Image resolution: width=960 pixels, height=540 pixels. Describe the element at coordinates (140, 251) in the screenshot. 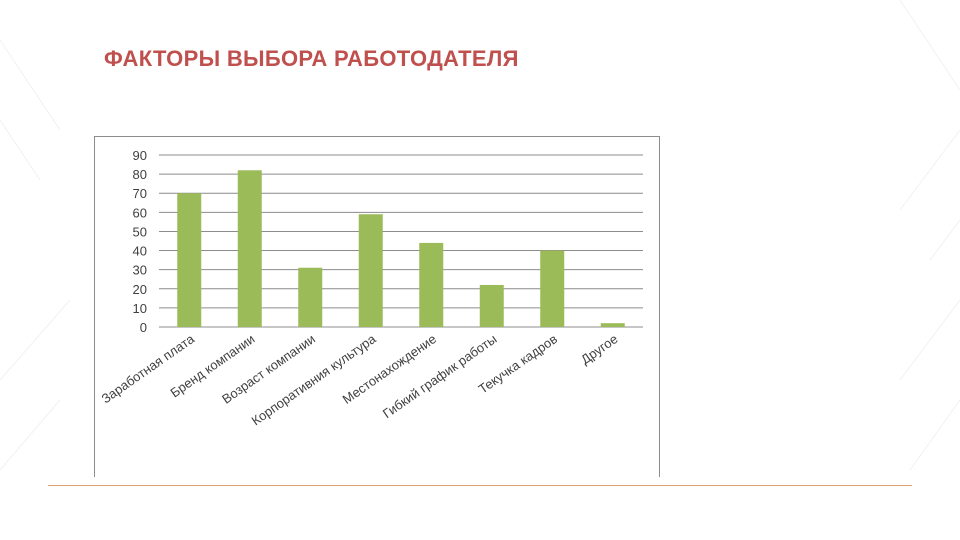

I see `y-tick-label: 40` at that location.